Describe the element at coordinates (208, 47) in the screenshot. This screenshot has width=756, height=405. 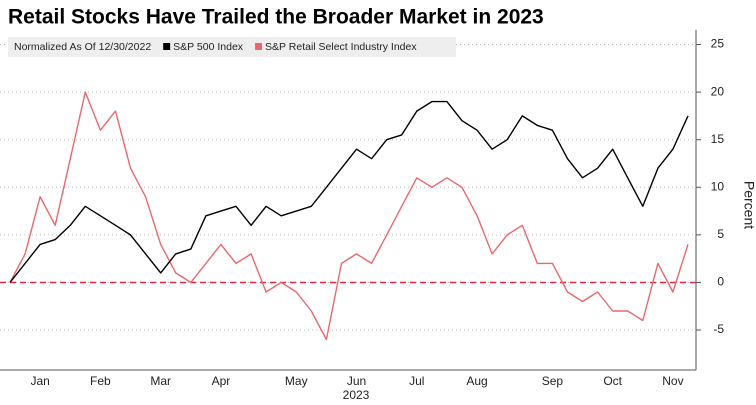
I see `legend-label: S&P 500 Index` at that location.